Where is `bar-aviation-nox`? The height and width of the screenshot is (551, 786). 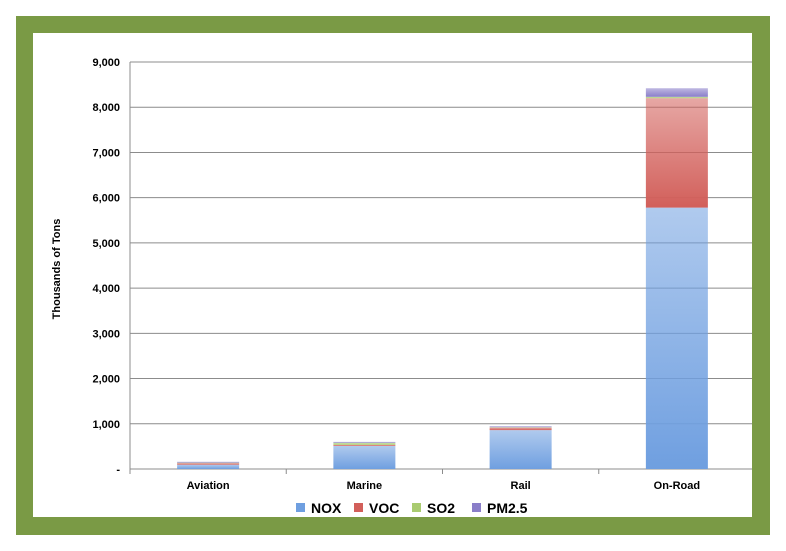
bar-aviation-nox is located at coordinates (208, 466).